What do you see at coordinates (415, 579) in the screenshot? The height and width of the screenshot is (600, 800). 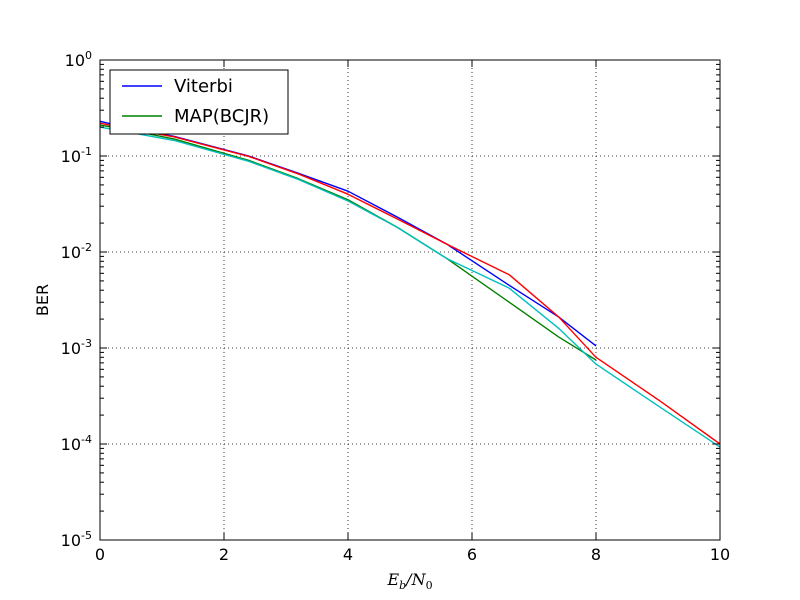 I see `x-axis-label-slash: /N` at bounding box center [415, 579].